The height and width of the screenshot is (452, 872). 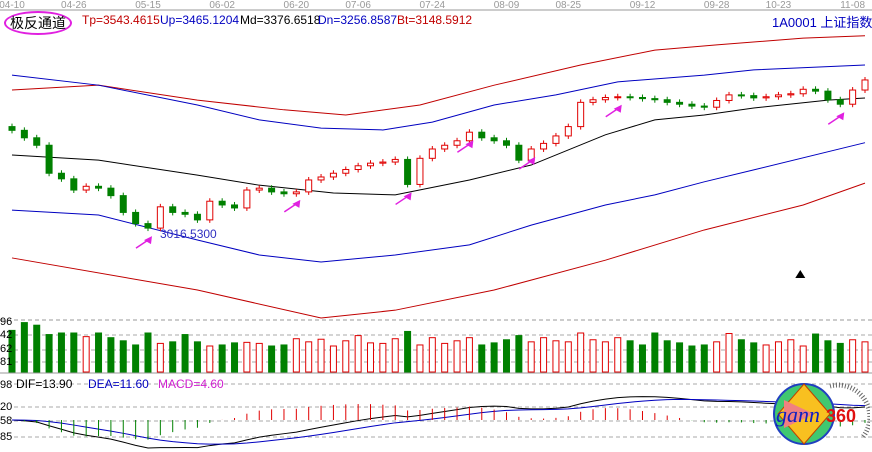 I want to click on x-tick-label: 07-06, so click(x=358, y=5).